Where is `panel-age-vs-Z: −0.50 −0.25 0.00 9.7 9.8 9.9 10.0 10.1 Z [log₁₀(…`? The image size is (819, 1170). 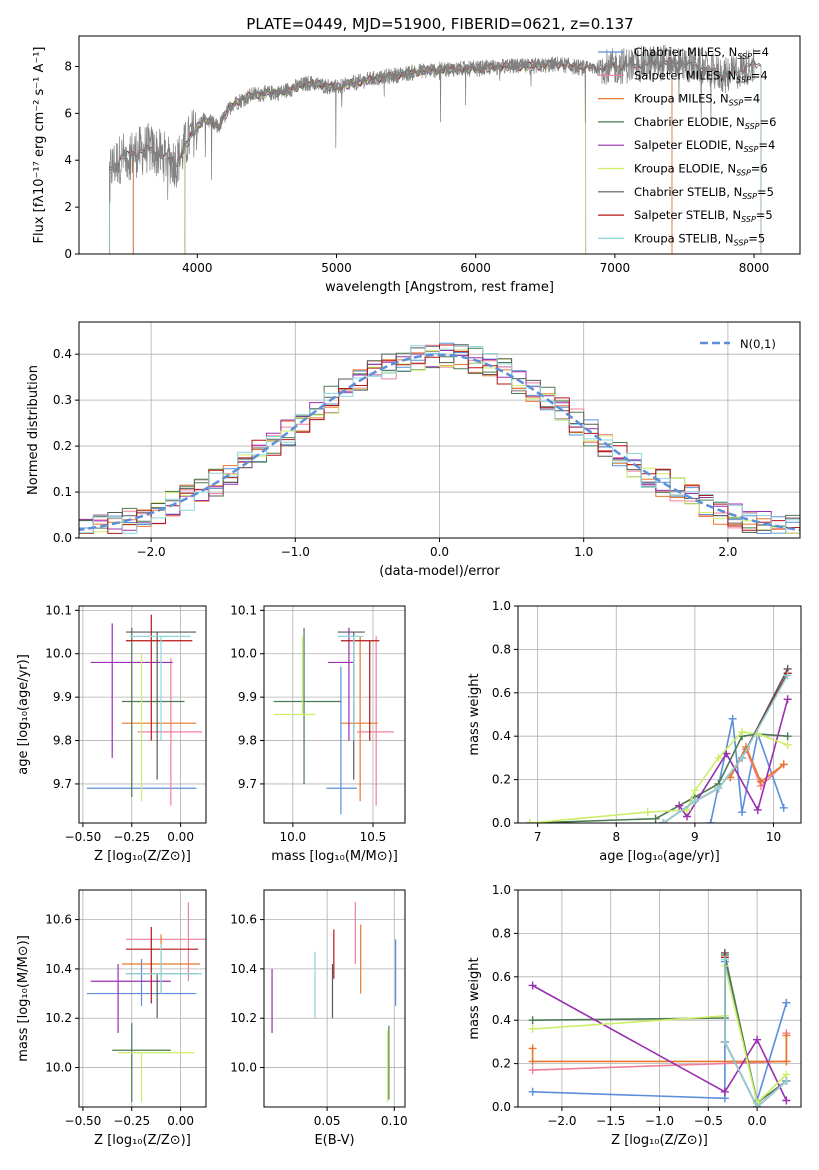 panel-age-vs-Z: −0.50 −0.25 0.00 9.7 9.8 9.9 10.0 10.1 Z [log₁₀(… is located at coordinates (111, 733).